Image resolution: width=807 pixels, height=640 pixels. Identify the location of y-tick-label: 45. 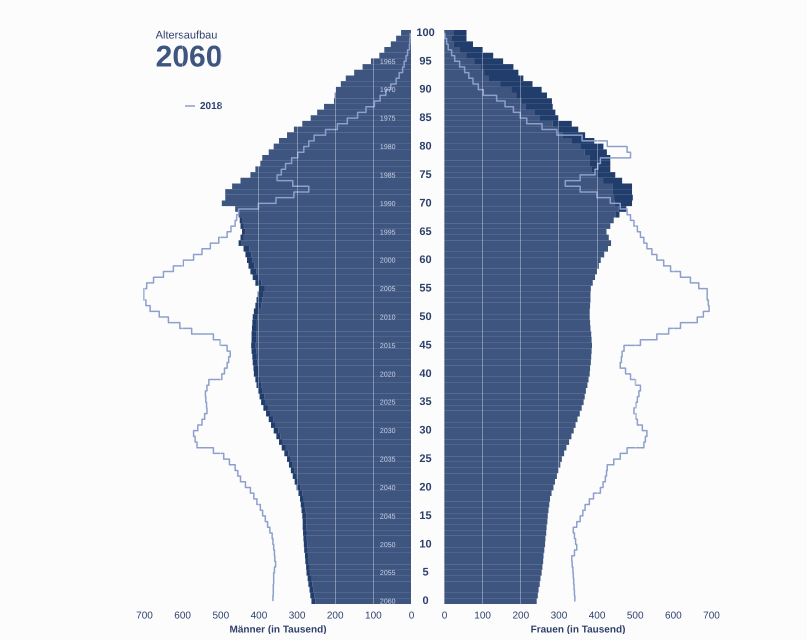
(425, 345).